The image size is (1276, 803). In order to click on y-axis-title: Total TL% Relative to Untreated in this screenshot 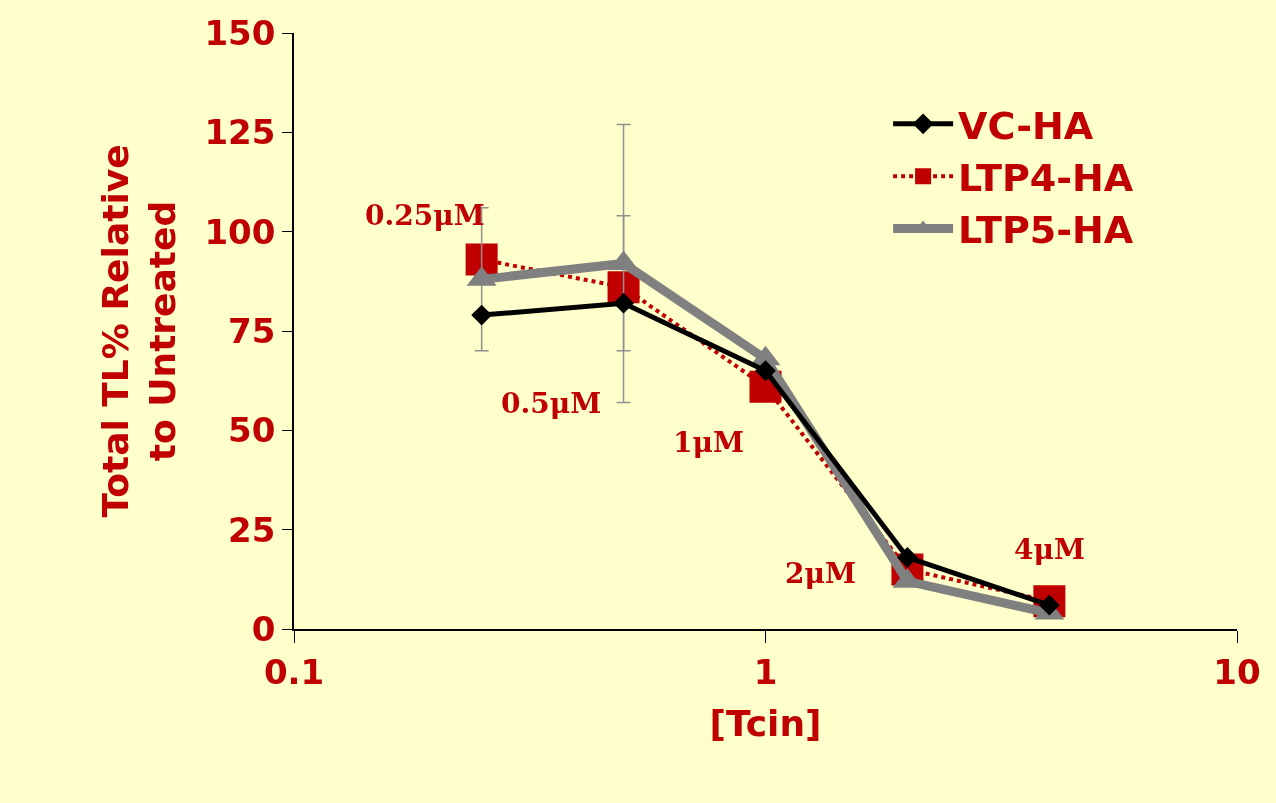, I will do `click(139, 331)`.